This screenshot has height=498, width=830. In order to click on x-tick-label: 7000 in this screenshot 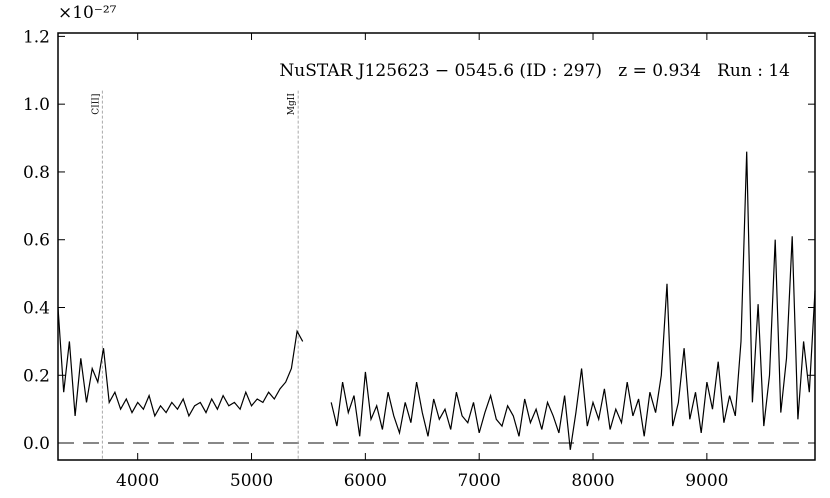, I will do `click(479, 481)`.